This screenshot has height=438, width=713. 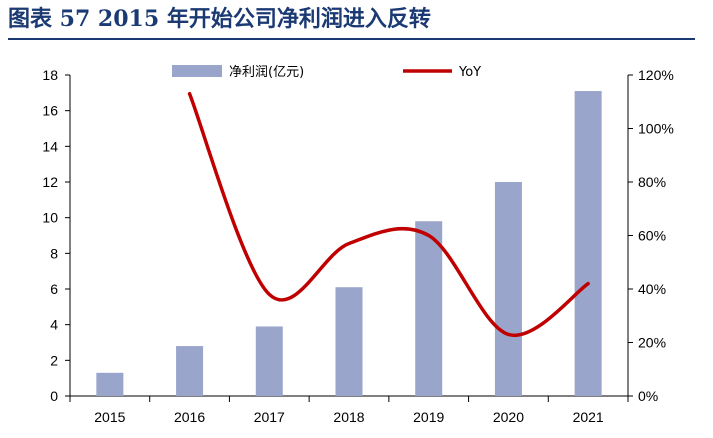 I want to click on x-tick-label: 2021, so click(x=588, y=417).